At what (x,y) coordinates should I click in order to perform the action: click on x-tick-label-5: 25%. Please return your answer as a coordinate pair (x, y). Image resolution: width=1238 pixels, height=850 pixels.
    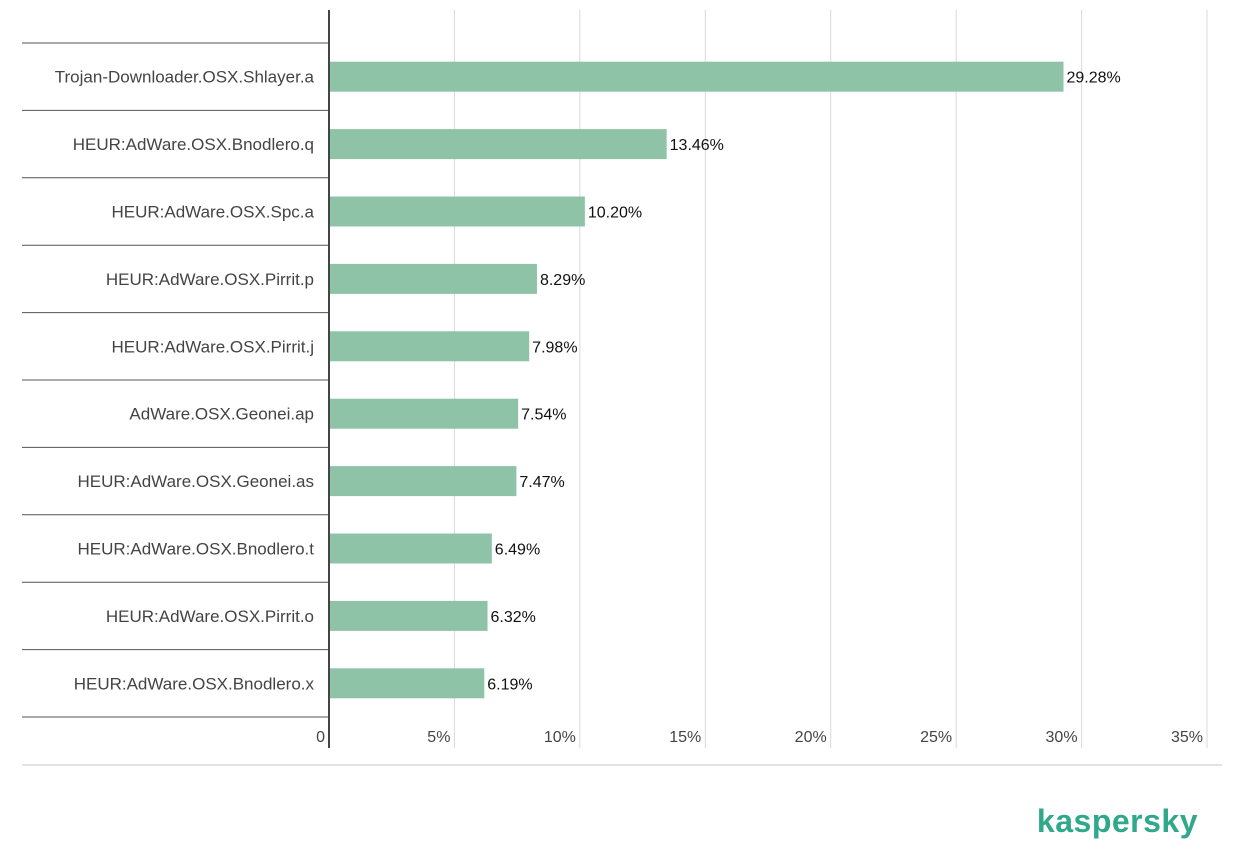
    Looking at the image, I should click on (936, 737).